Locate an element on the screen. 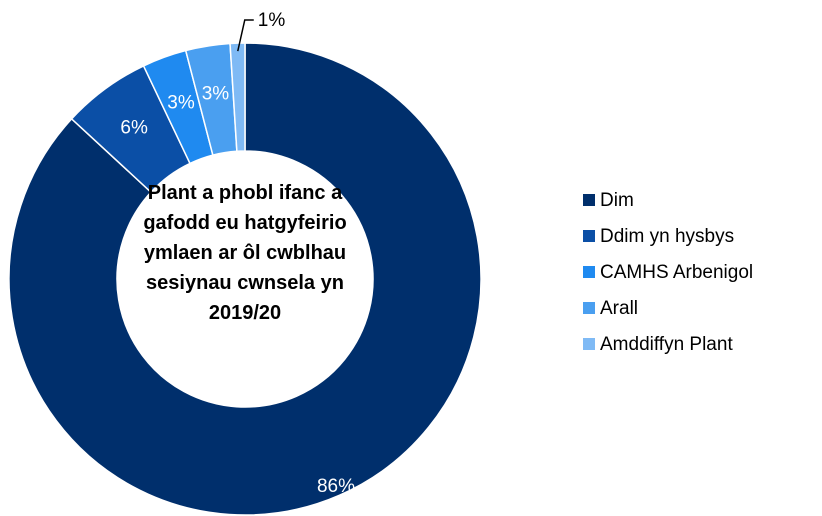 This screenshot has height=516, width=822. data-label: 6% is located at coordinates (134, 127).